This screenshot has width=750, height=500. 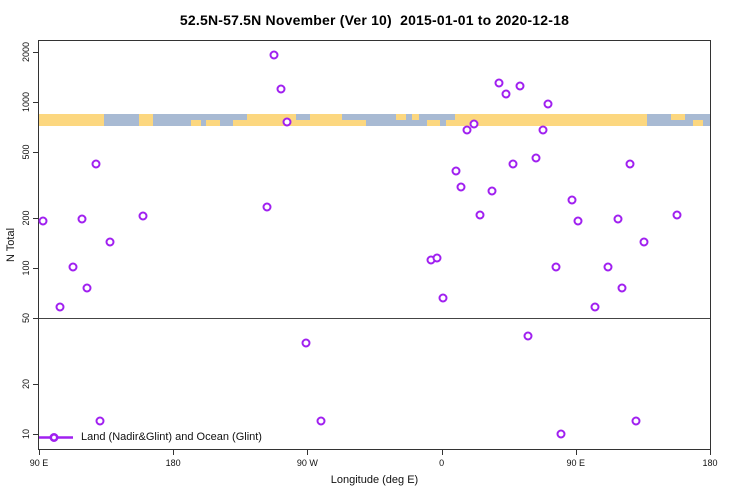 What do you see at coordinates (26, 218) in the screenshot?
I see `y-axis-tick-label: 200` at bounding box center [26, 218].